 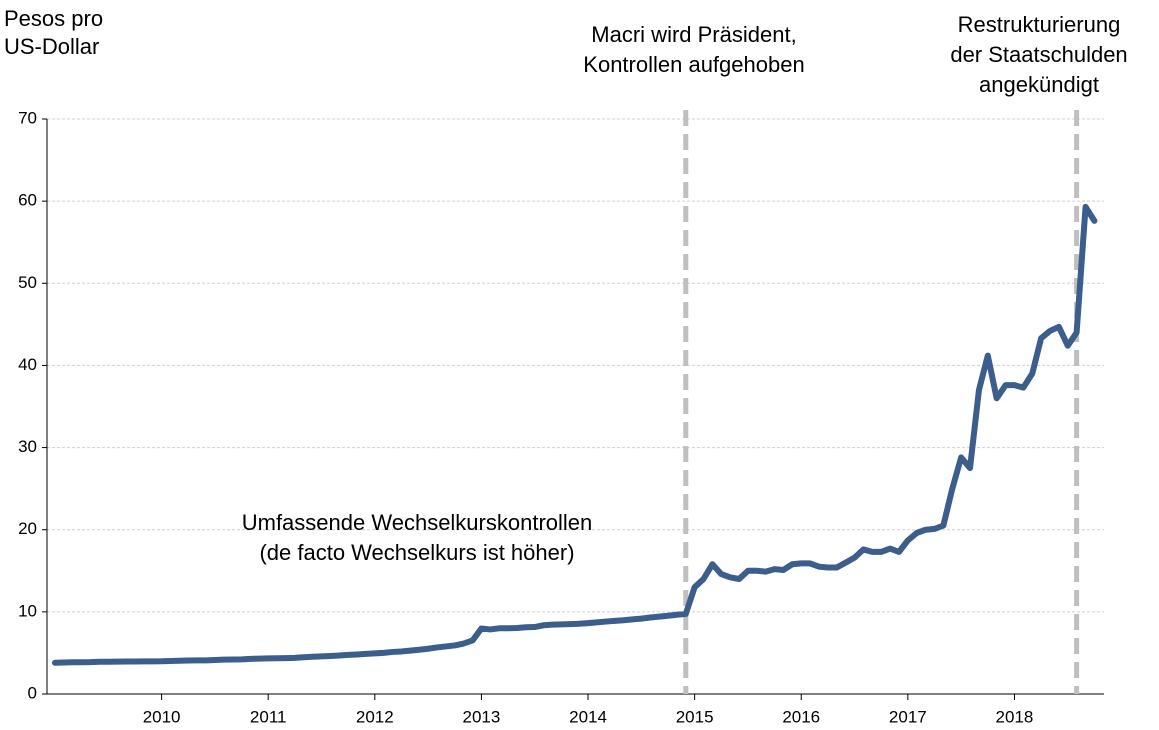 I want to click on x-tick-label: 2017, so click(x=908, y=716).